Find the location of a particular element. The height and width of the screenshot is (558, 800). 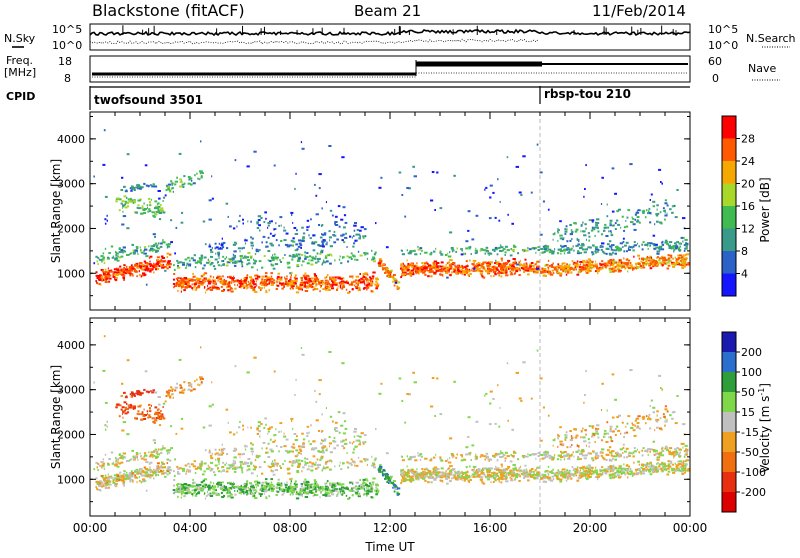

noise-tick-left-low: 10^0 is located at coordinates (67, 45).